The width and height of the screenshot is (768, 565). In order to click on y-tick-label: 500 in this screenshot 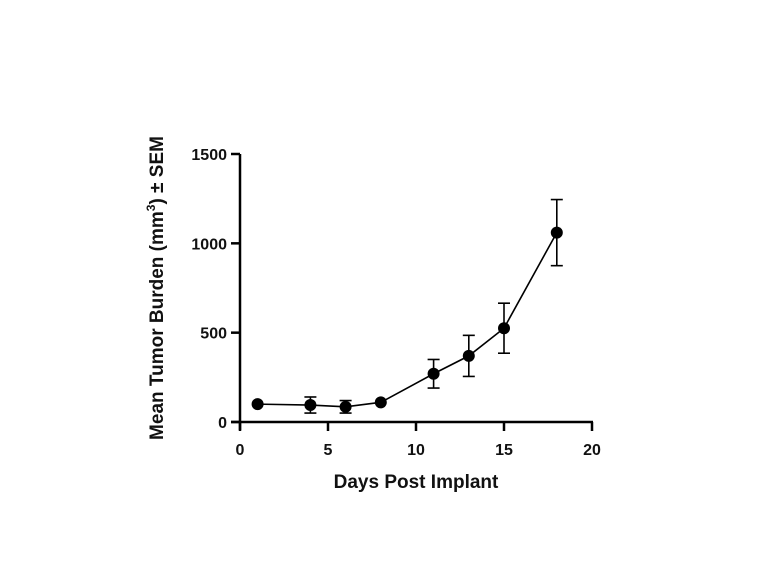, I will do `click(213, 334)`.